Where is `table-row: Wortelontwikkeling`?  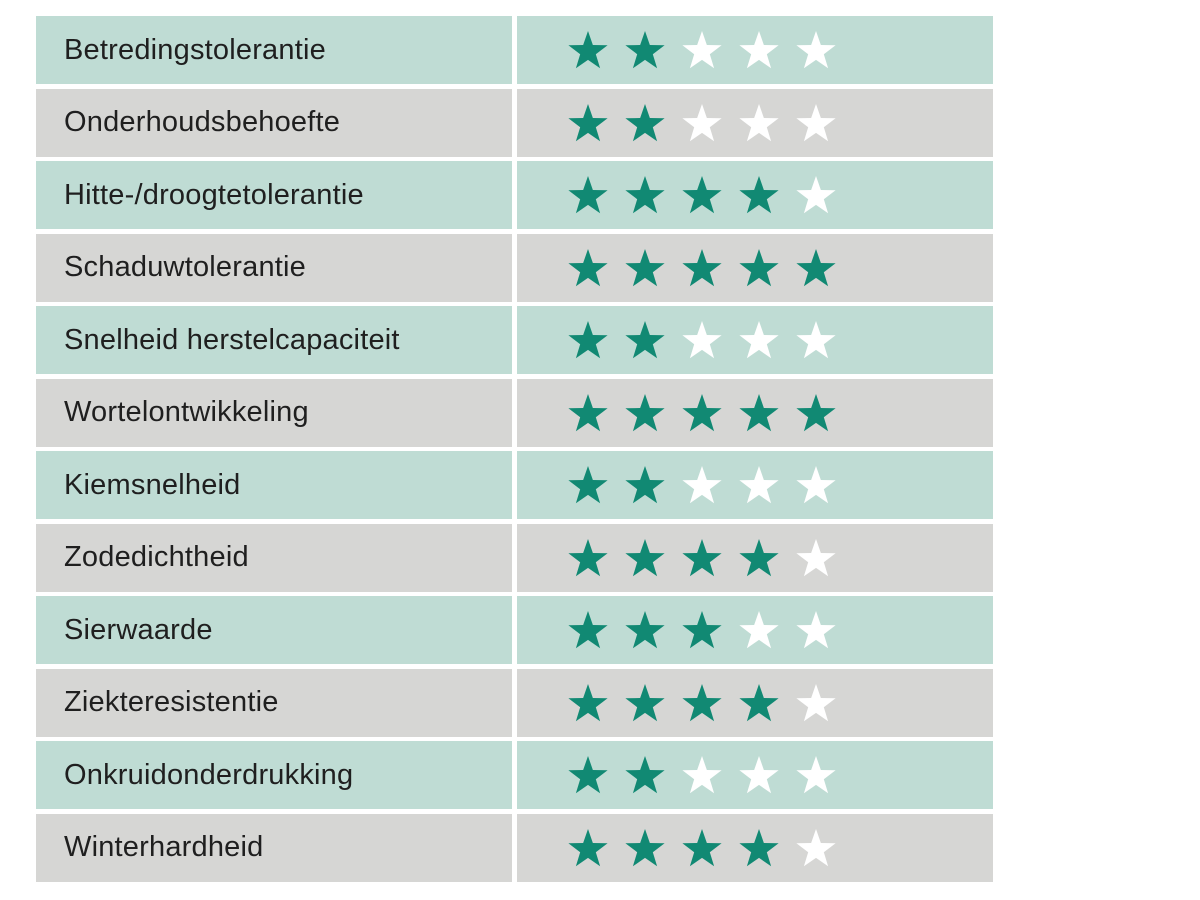
table-row: Wortelontwikkeling is located at coordinates (514, 412).